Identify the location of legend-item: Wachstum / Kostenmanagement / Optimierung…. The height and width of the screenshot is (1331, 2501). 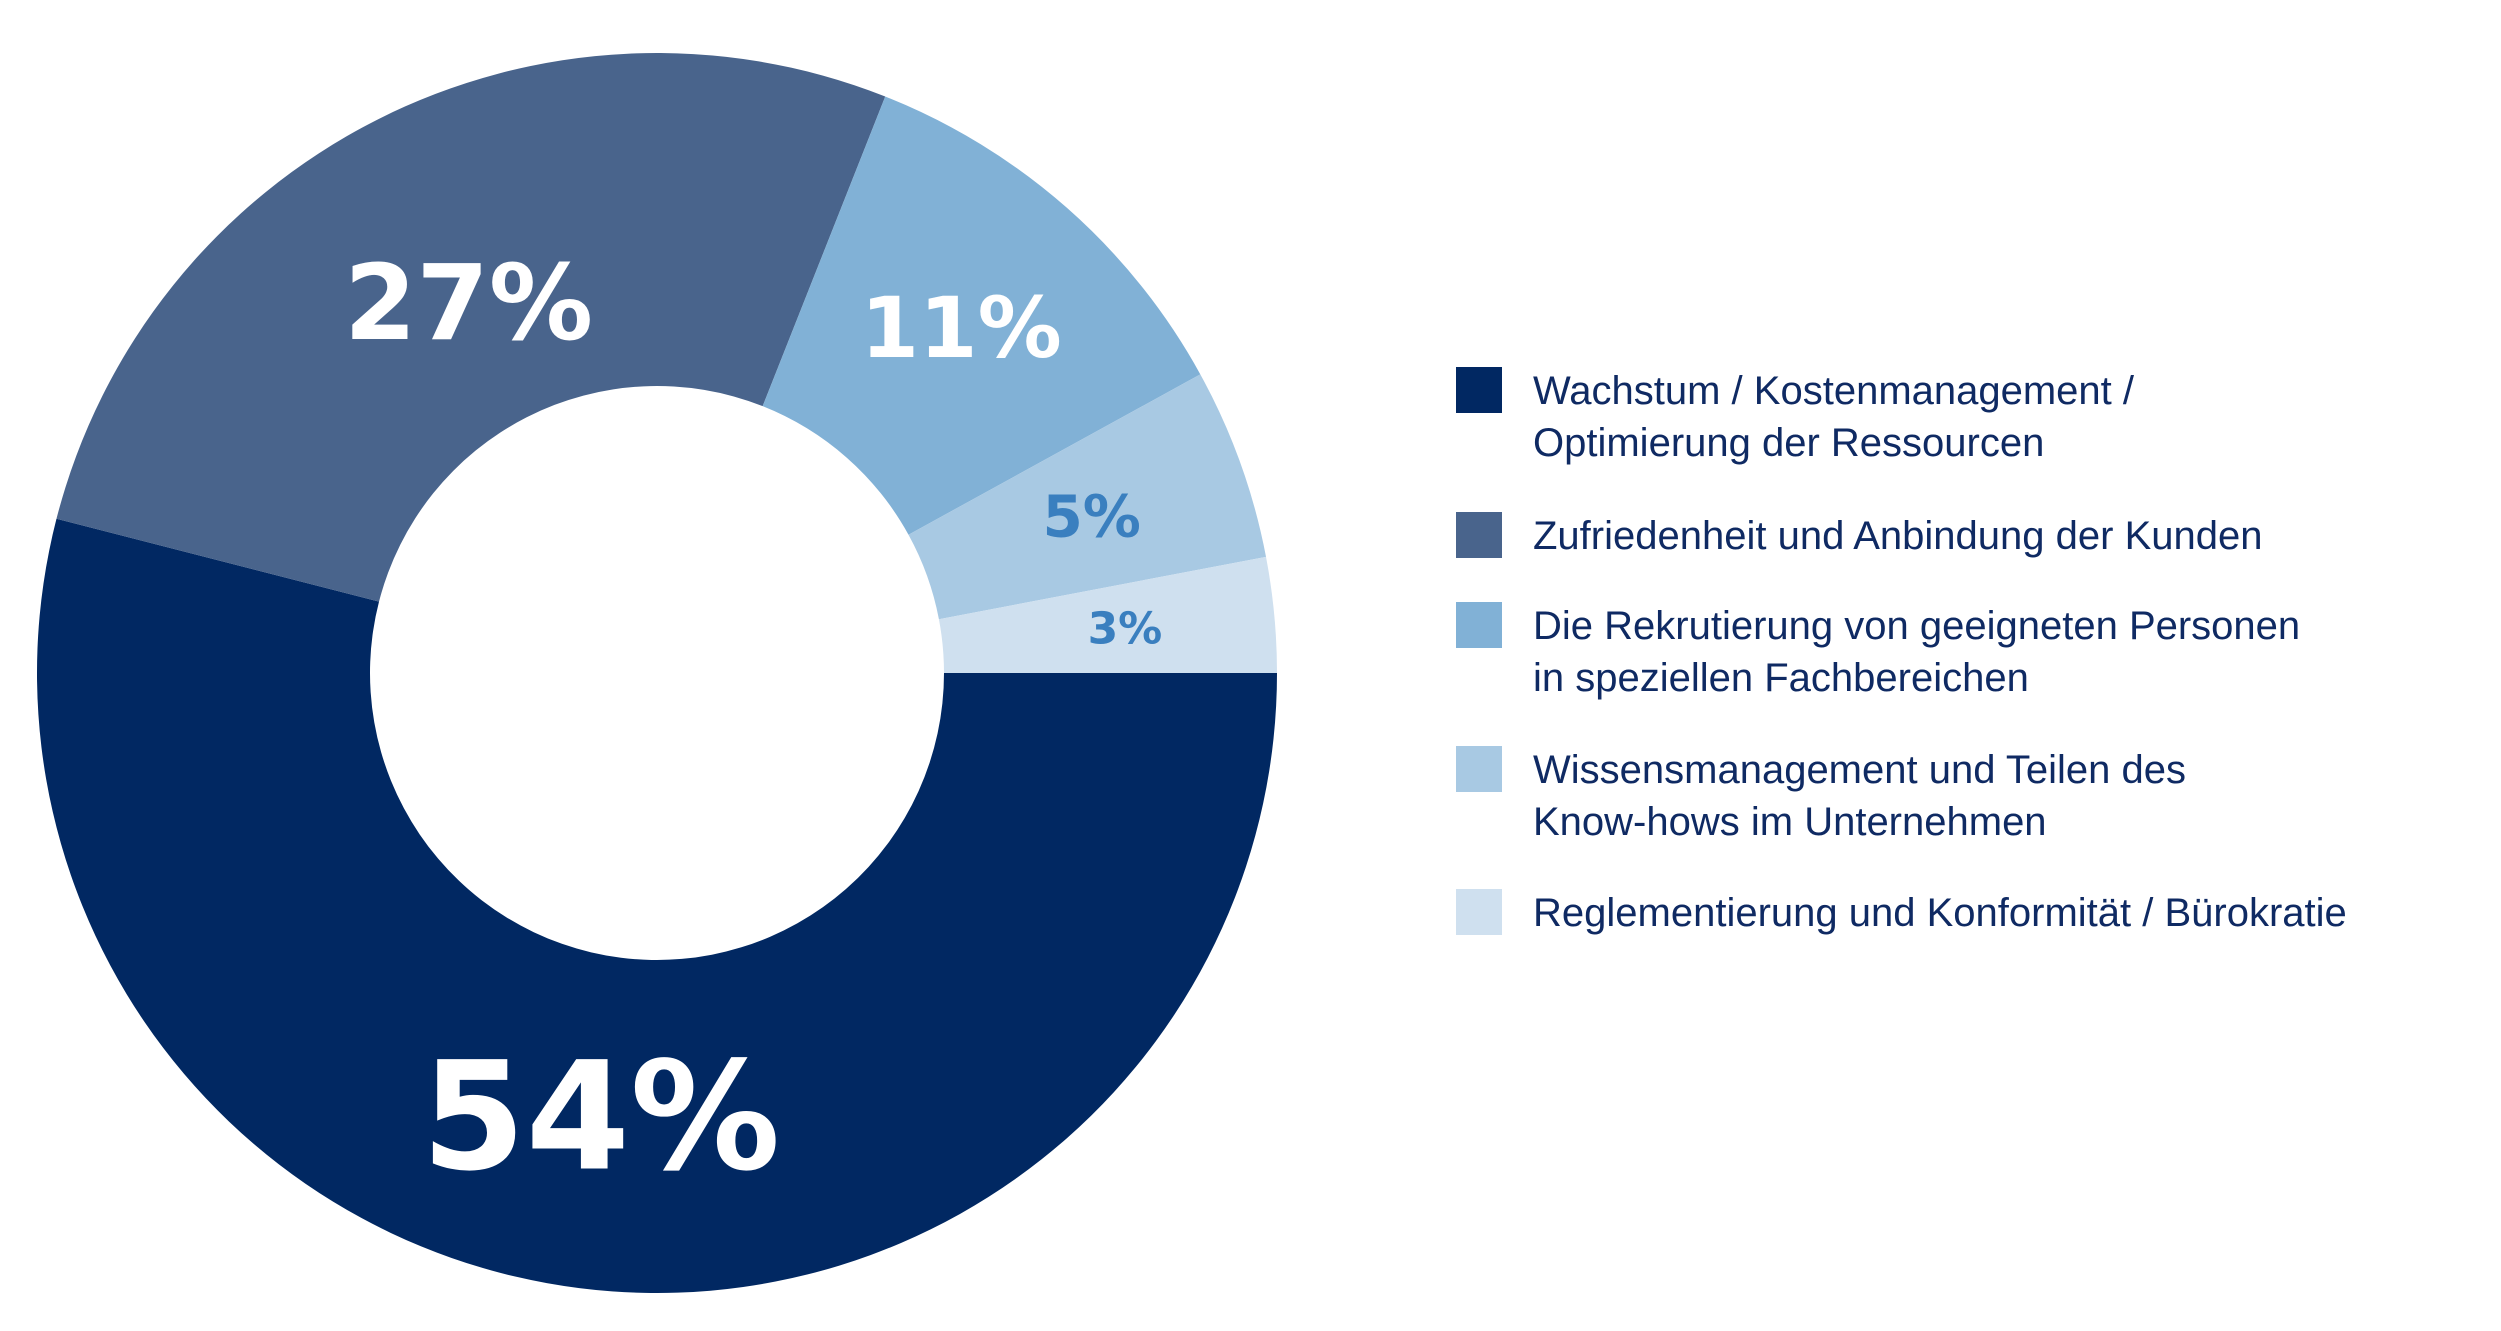
(1795, 416).